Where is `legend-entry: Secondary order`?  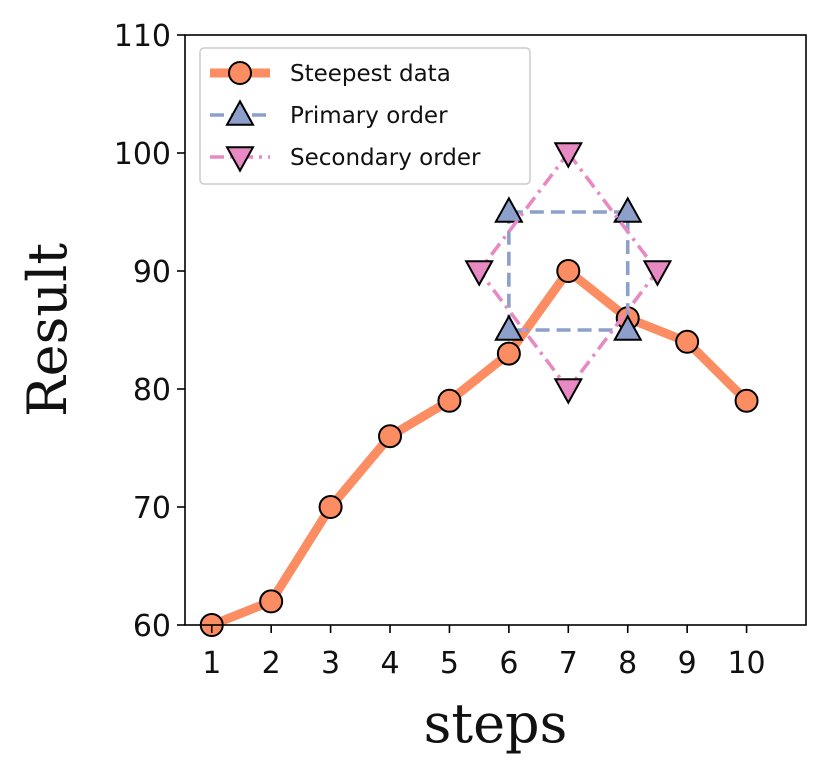
legend-entry: Secondary order is located at coordinates (345, 159).